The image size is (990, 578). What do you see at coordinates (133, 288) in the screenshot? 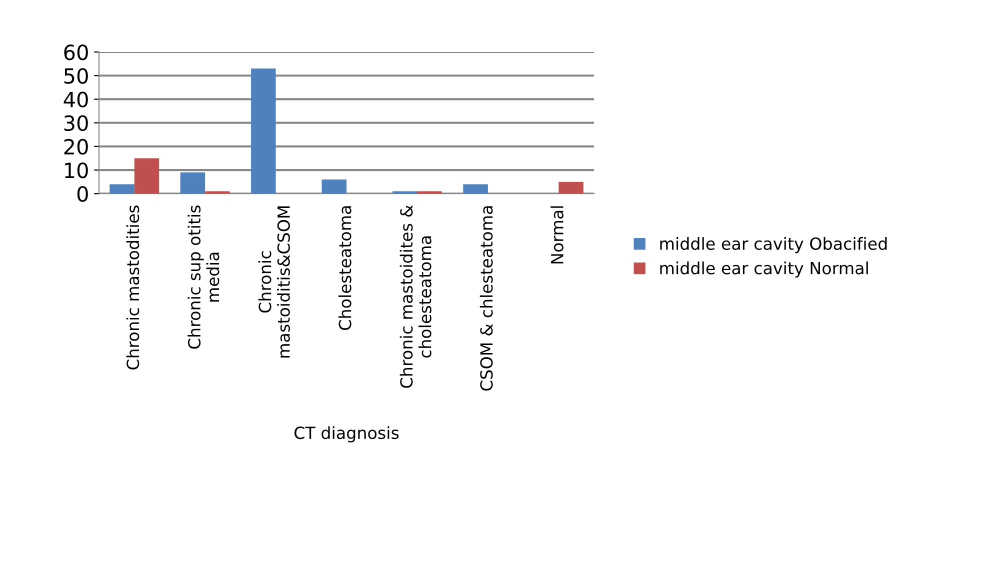
I see `x-tick-label: Chronic mastodities` at bounding box center [133, 288].